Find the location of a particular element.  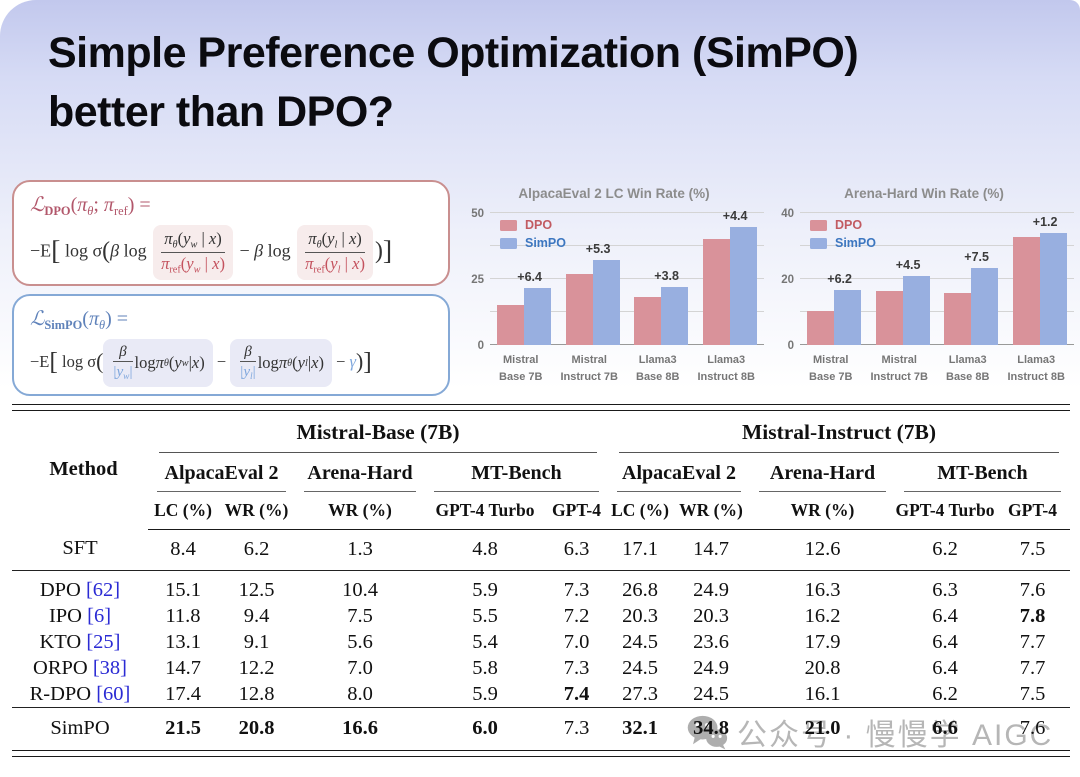

column-header-method: Method is located at coordinates (83, 469).